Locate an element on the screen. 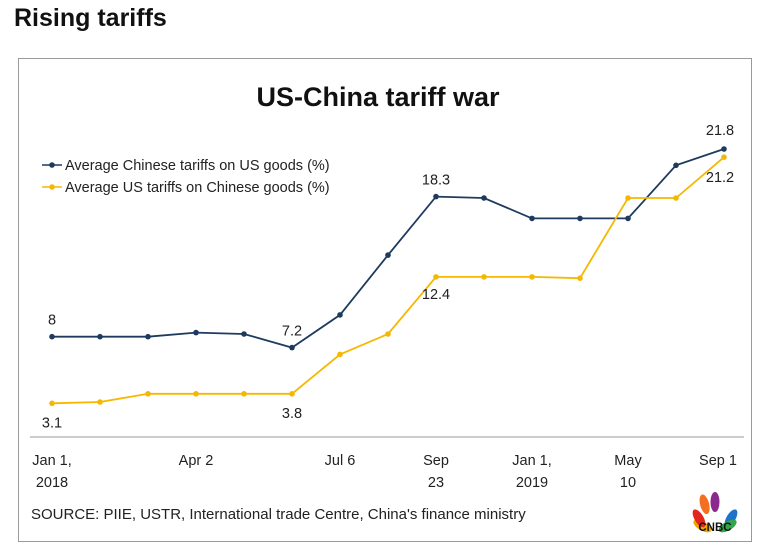 The width and height of the screenshot is (772, 552). legend-label-chinese: Average Chinese tariffs on US goods (%) is located at coordinates (197, 166).